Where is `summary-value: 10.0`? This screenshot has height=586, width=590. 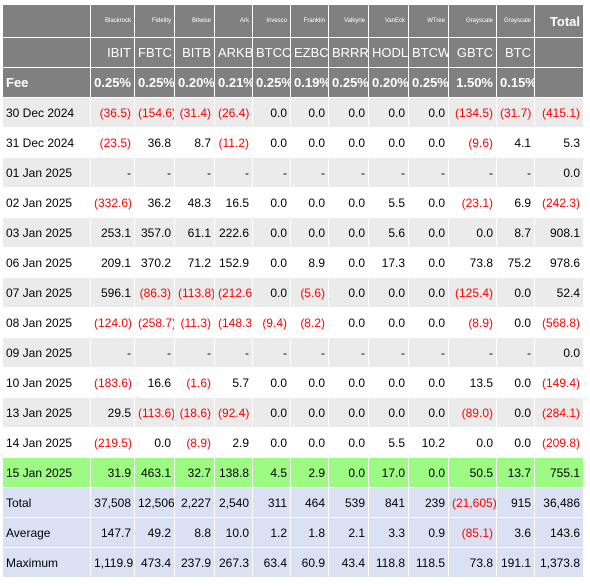 summary-value: 10.0 is located at coordinates (233, 532).